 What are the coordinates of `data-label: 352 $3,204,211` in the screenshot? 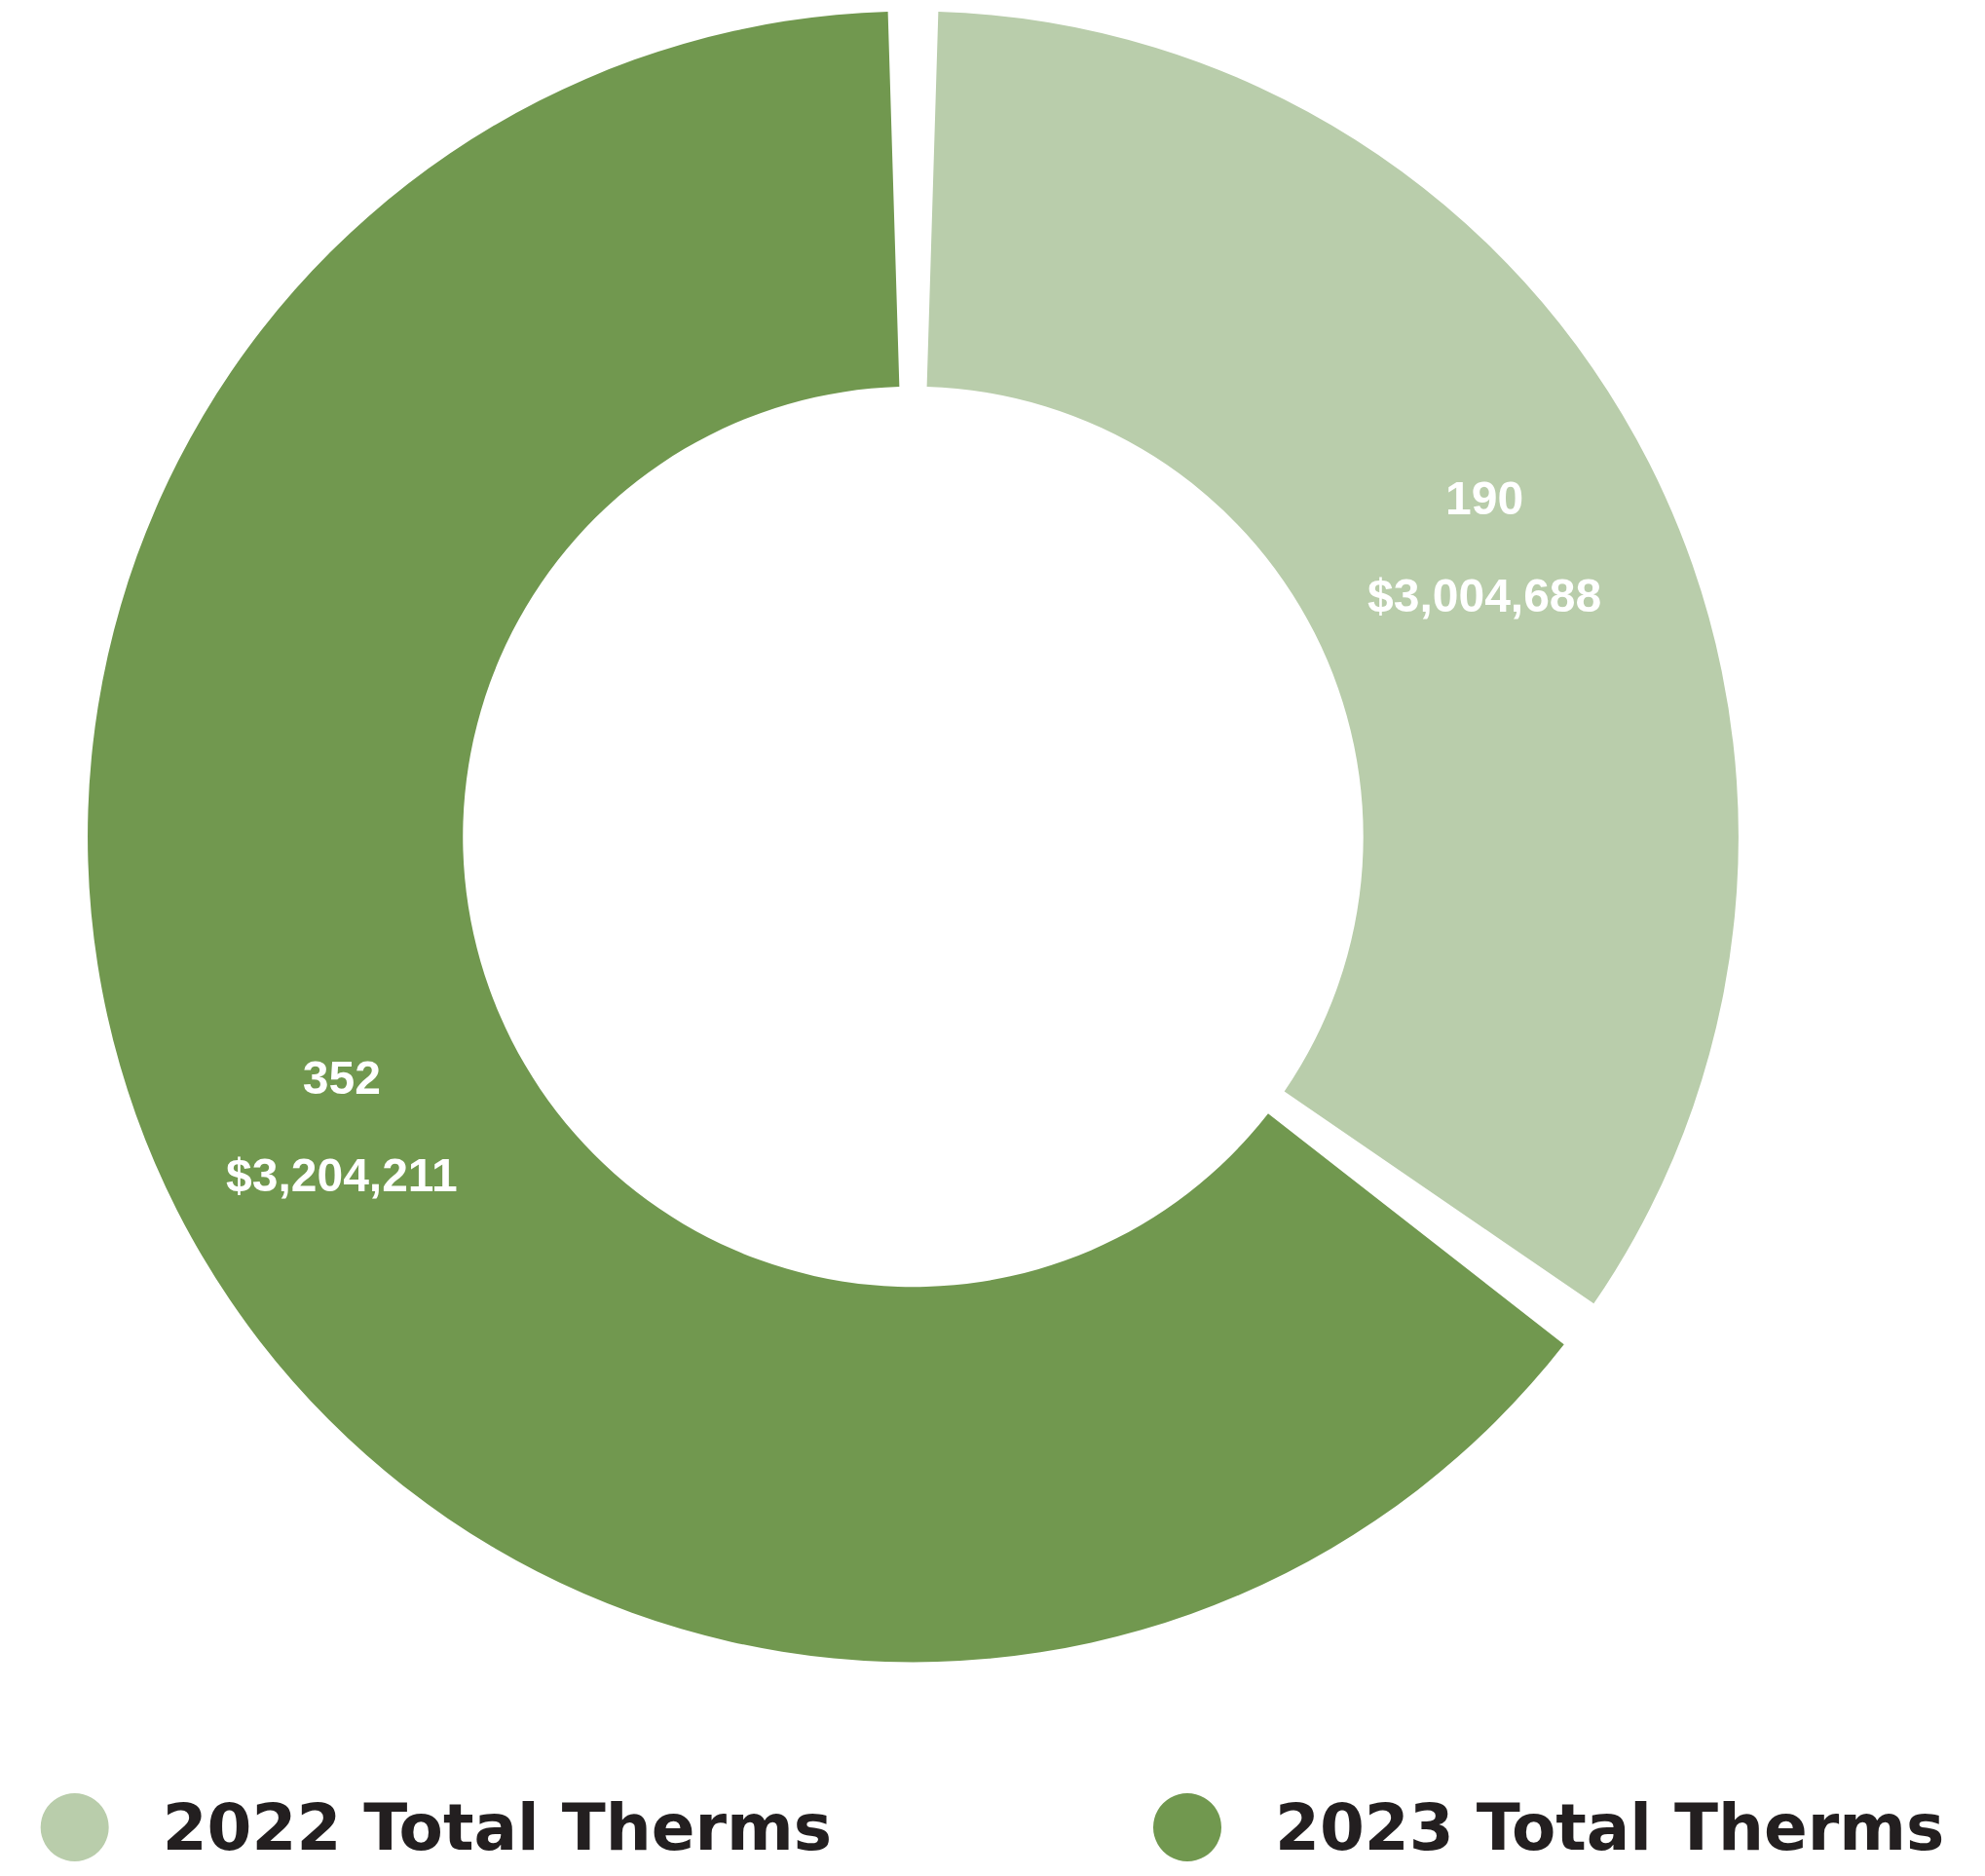 It's located at (342, 1127).